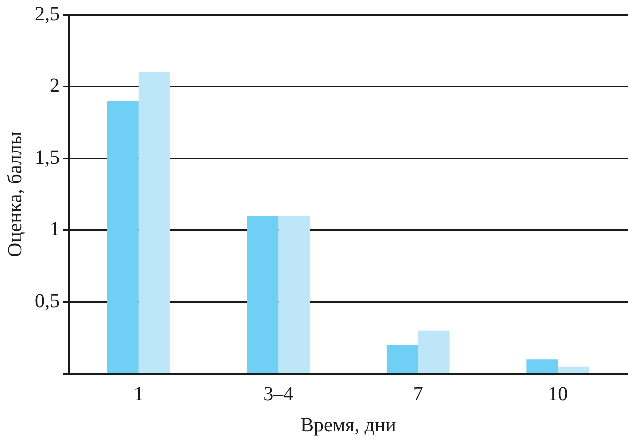  What do you see at coordinates (55, 86) in the screenshot?
I see `y-tick-label: 2` at bounding box center [55, 86].